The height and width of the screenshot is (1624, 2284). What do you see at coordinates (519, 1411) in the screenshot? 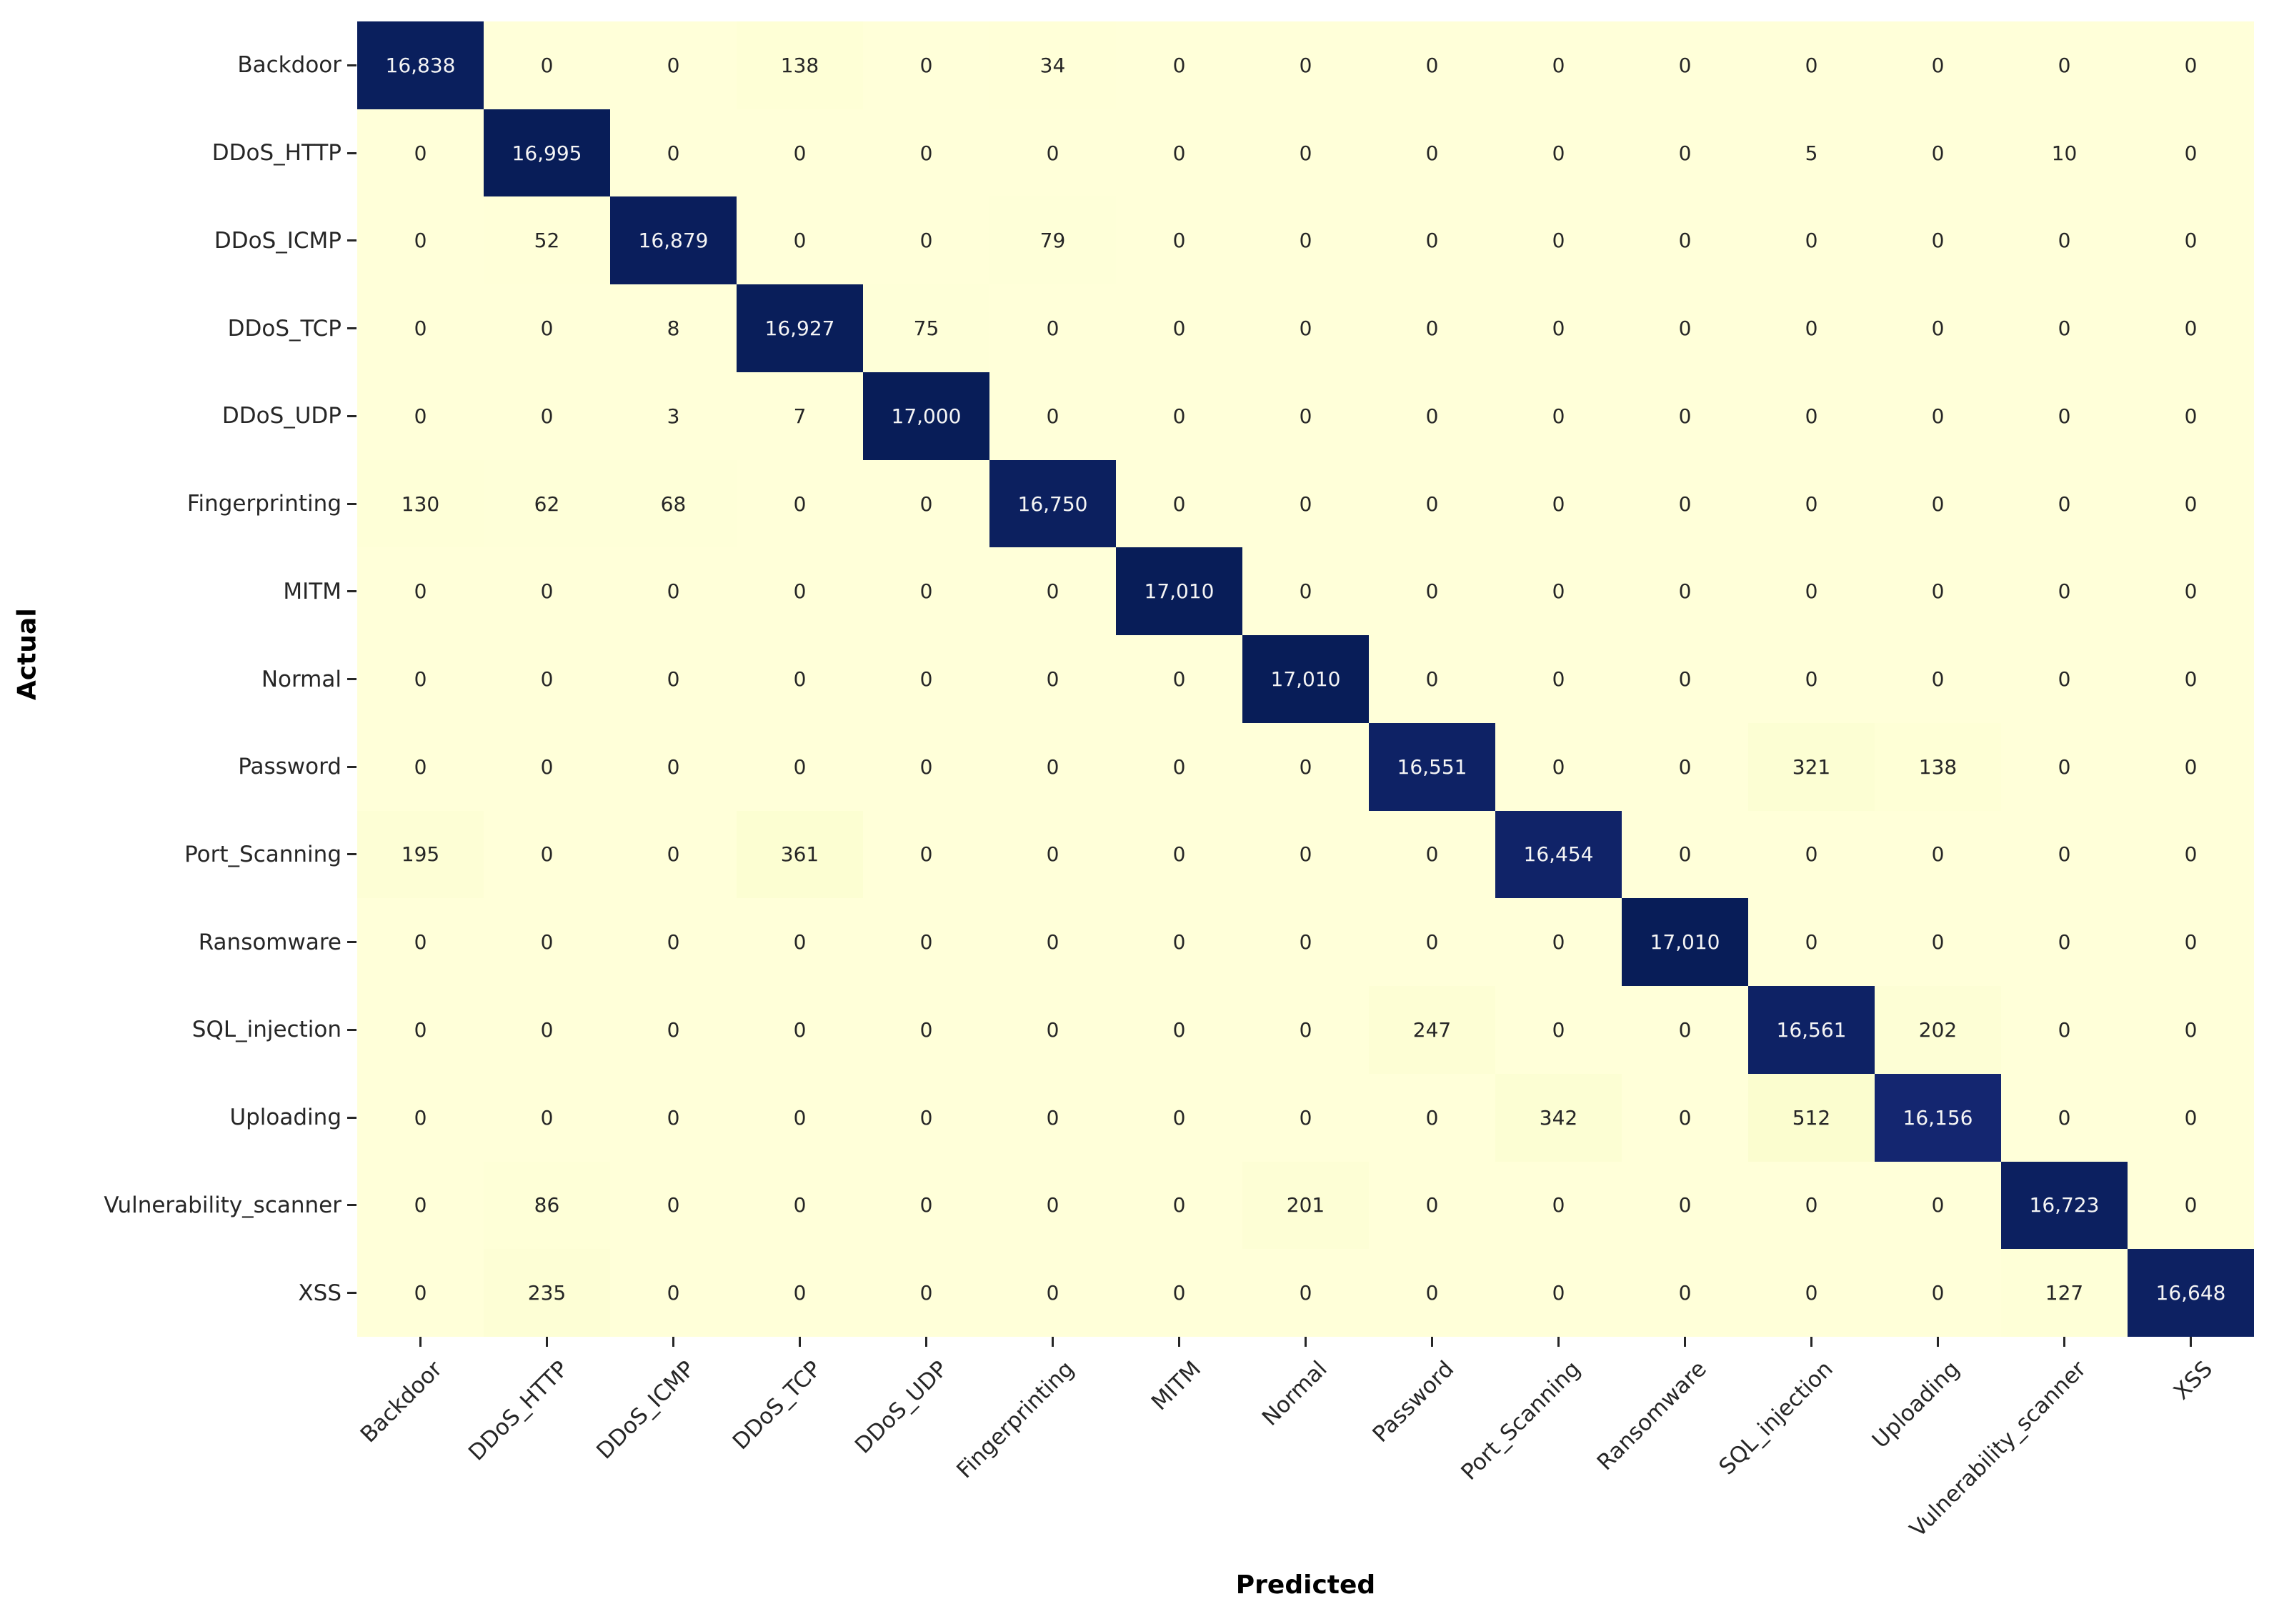
I see `x-tick-label: DDoS_HTTP` at bounding box center [519, 1411].